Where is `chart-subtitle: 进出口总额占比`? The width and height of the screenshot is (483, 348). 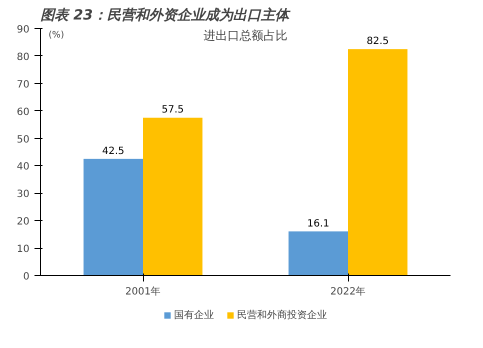
chart-subtitle: 进出口总额占比 is located at coordinates (246, 35).